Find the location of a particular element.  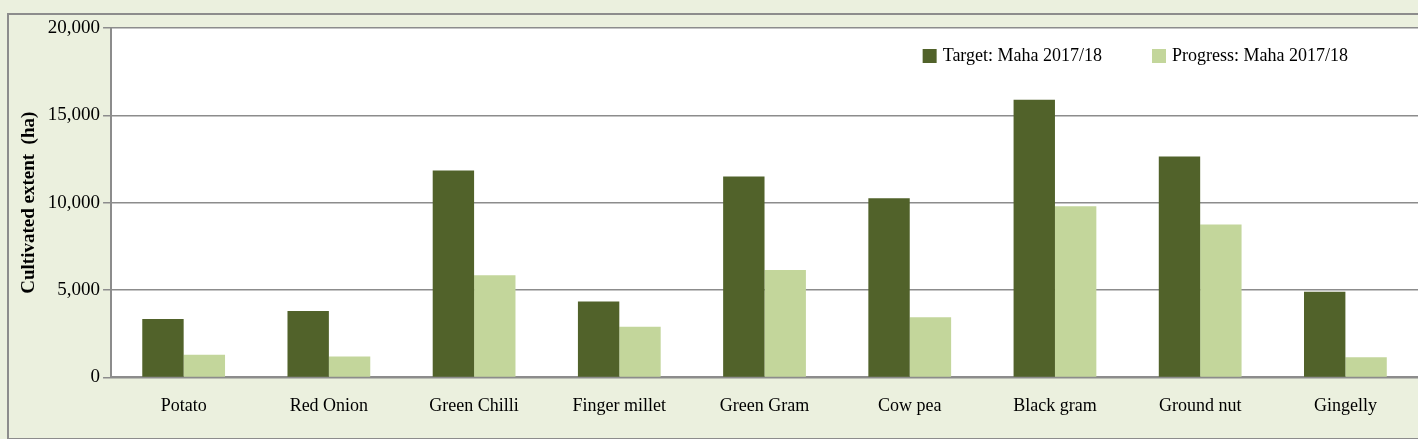

x-tick-label: Ground nut is located at coordinates (1200, 404).